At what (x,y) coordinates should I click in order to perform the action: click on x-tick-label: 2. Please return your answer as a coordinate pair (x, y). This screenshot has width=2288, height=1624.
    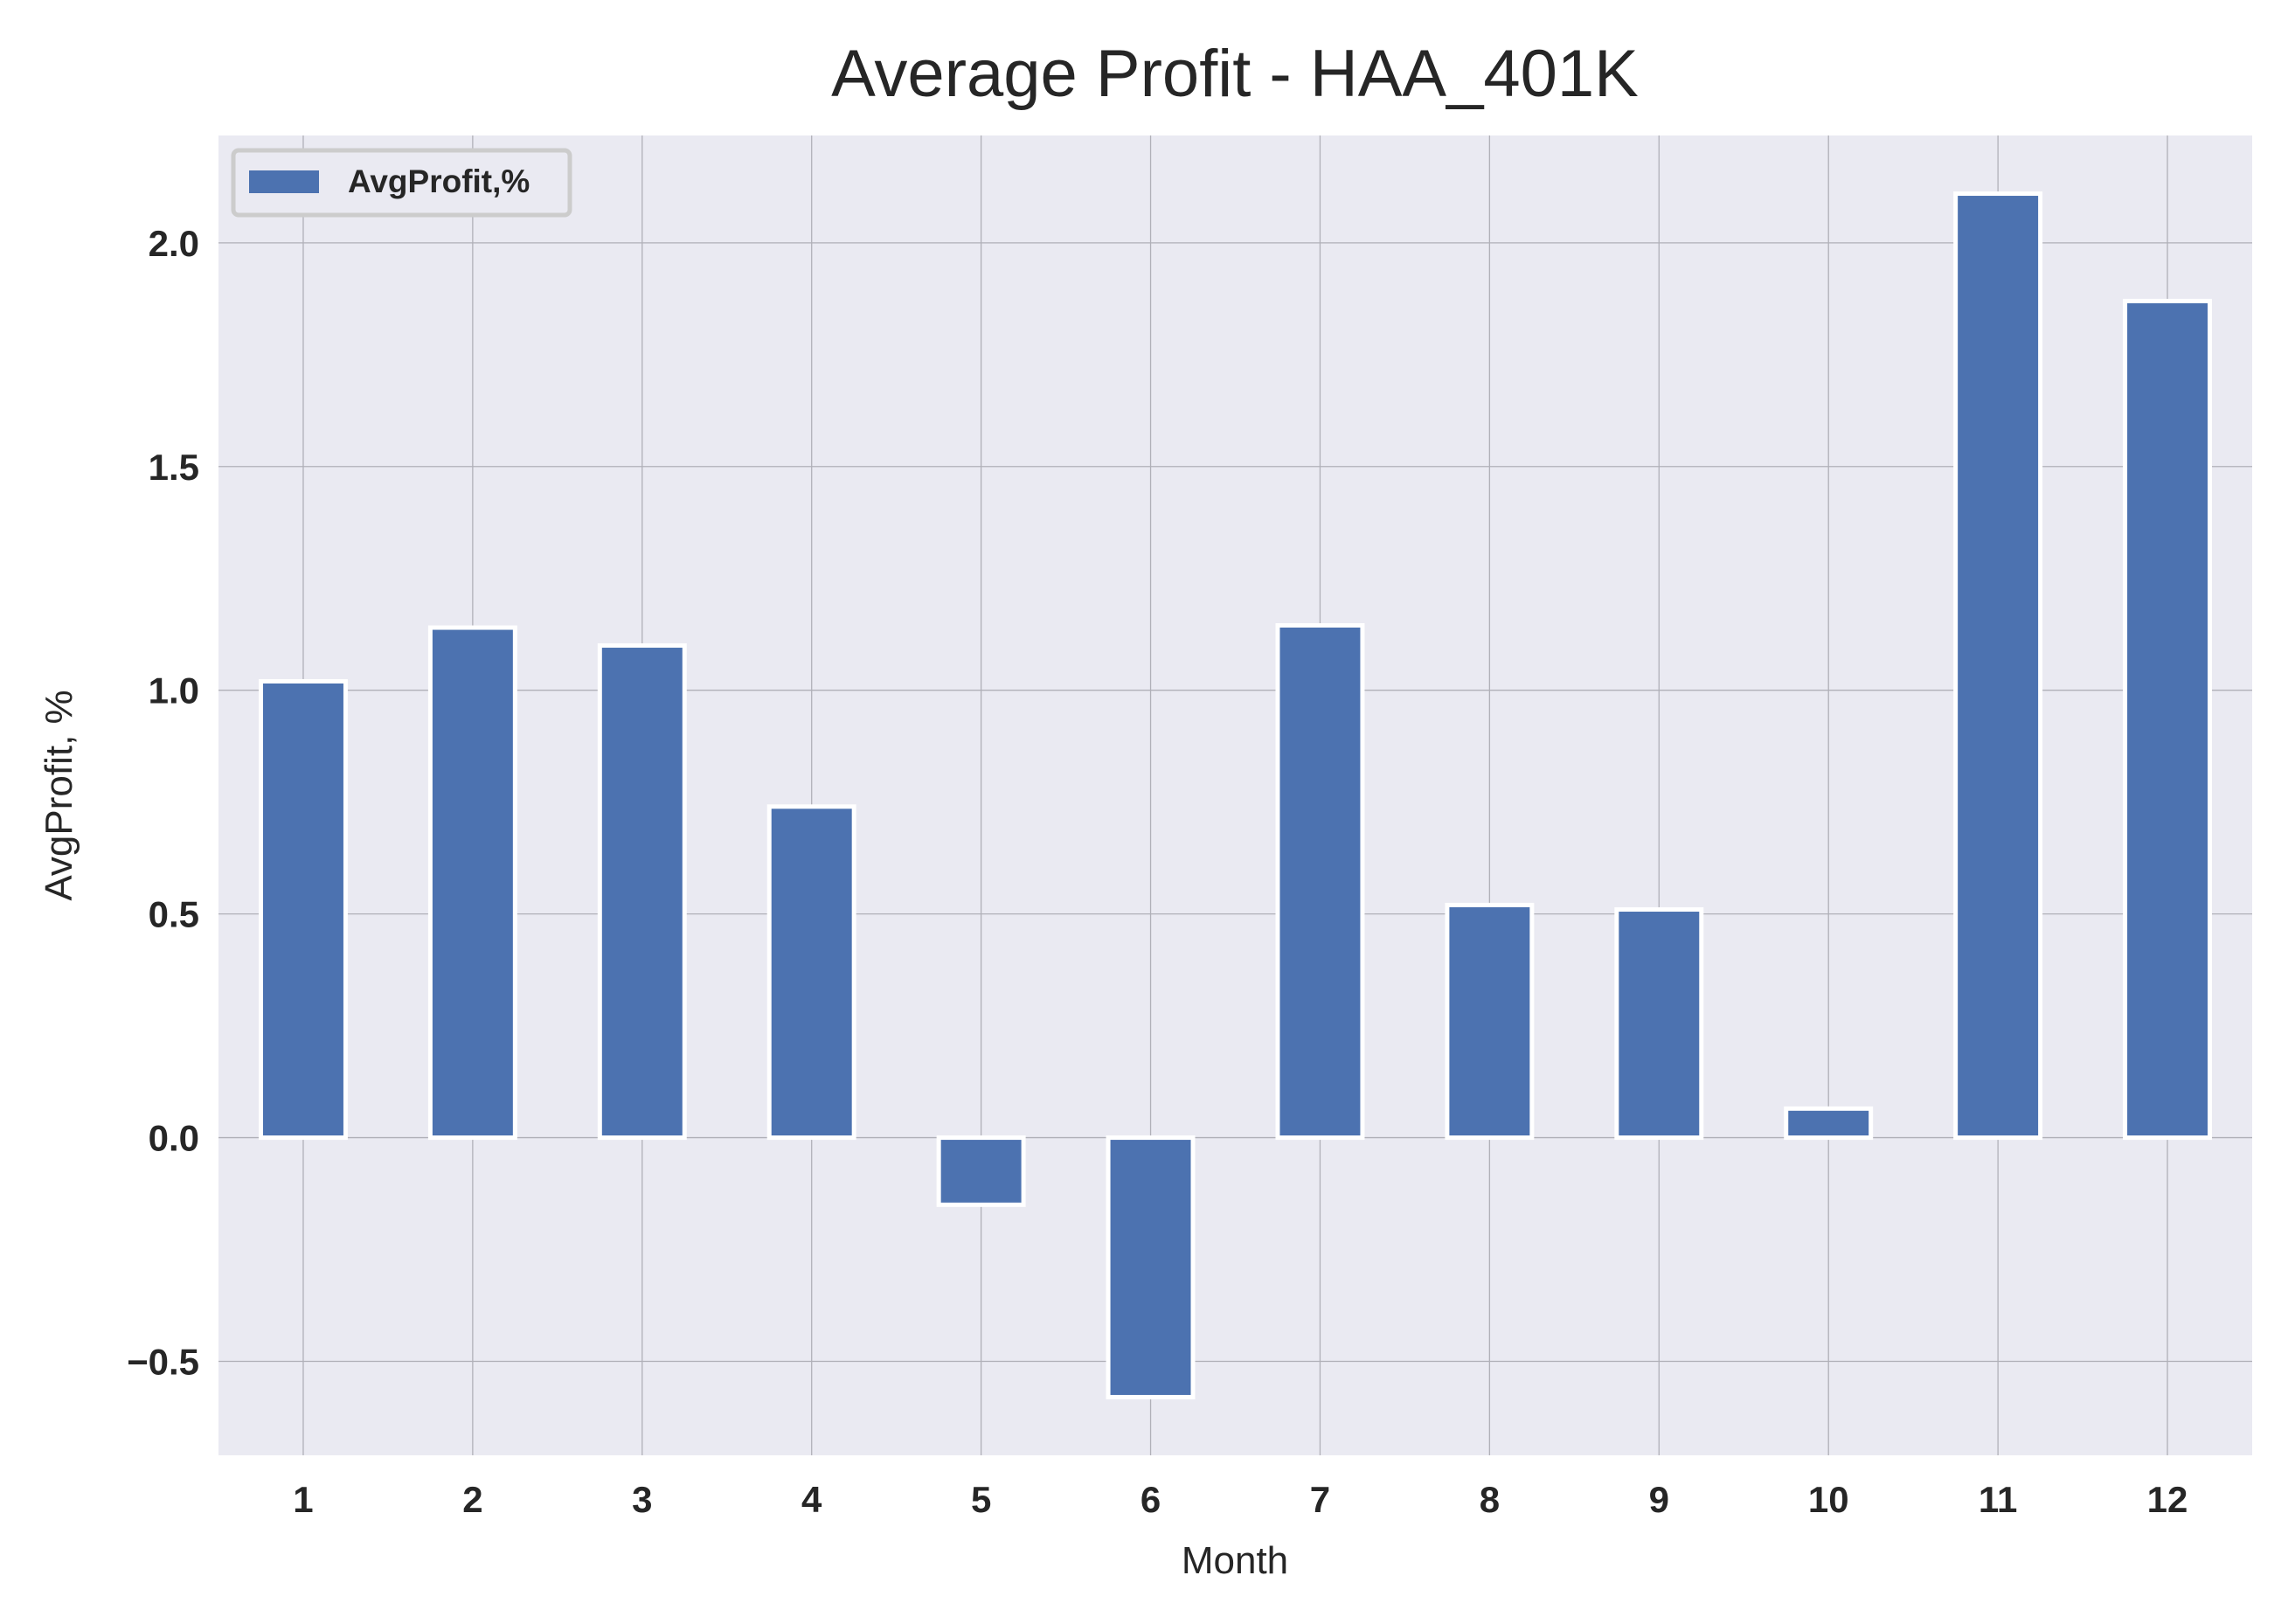
    Looking at the image, I should click on (472, 1499).